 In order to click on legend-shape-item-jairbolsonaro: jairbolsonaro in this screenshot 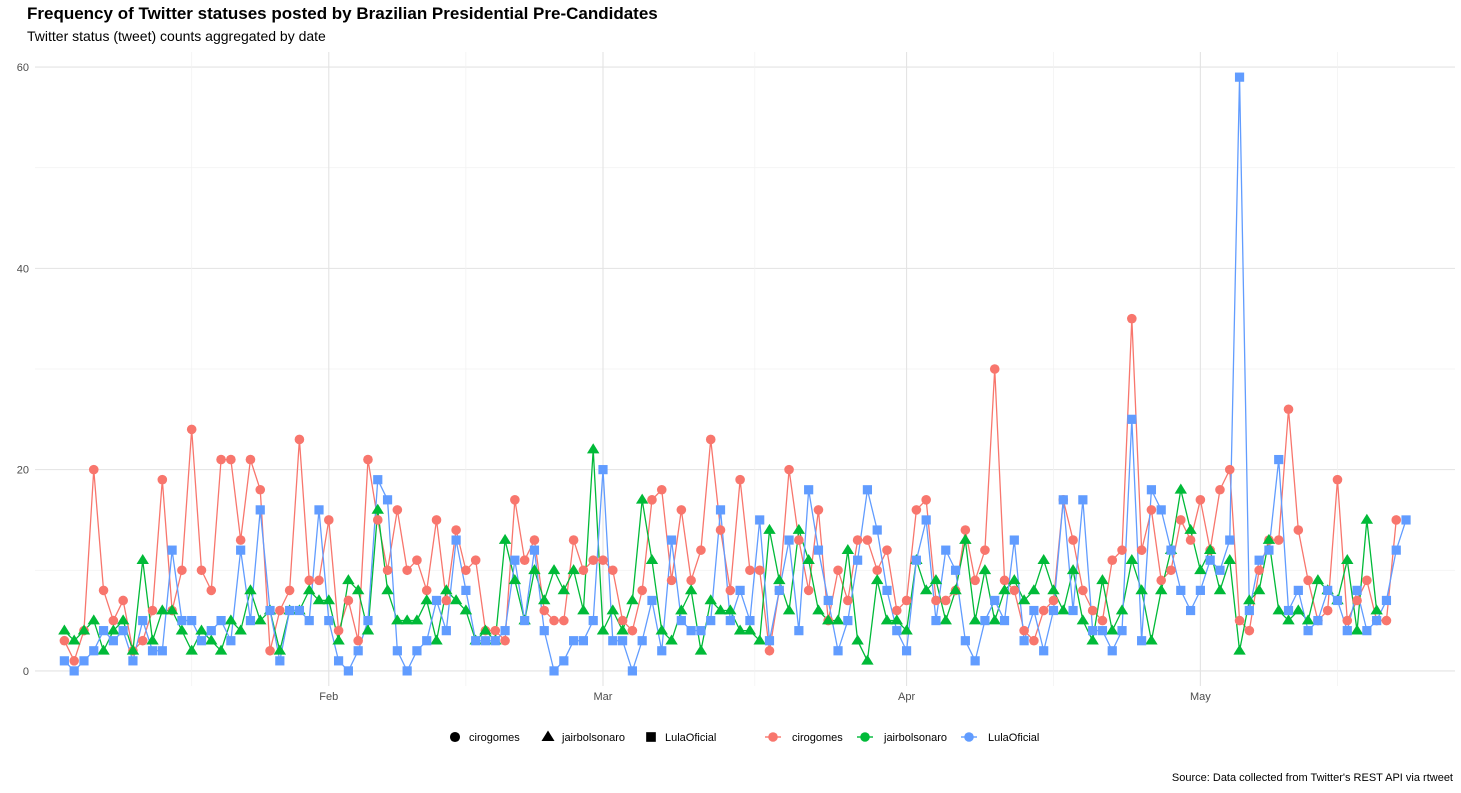, I will do `click(583, 737)`.